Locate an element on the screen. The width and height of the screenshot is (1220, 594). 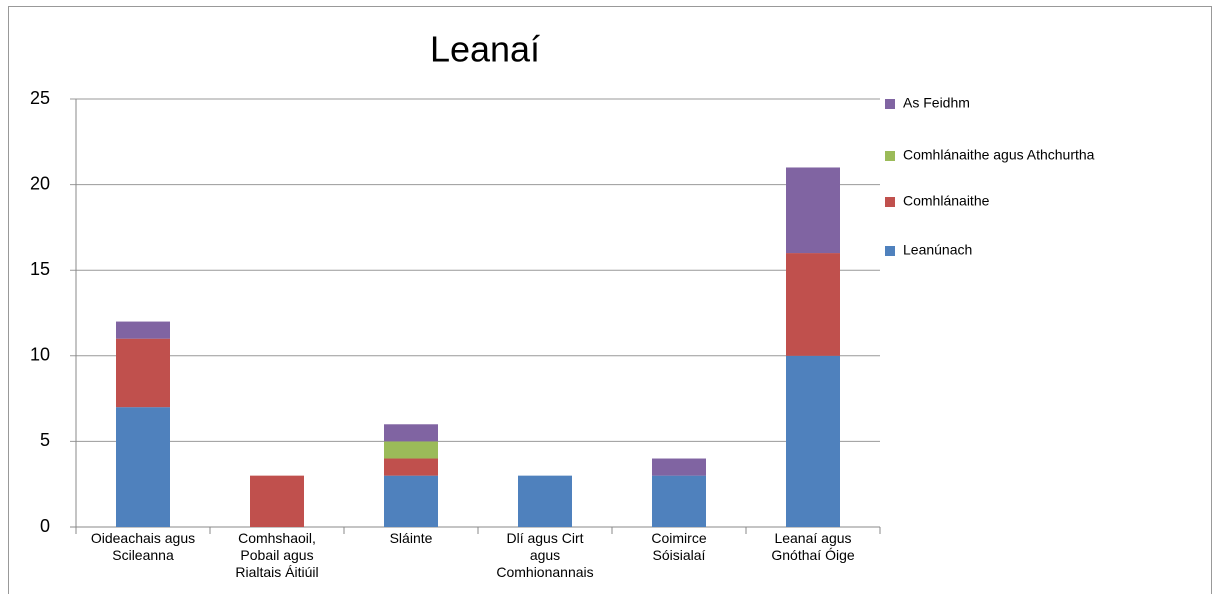
legend-label: Comhlánaithe is located at coordinates (946, 201).